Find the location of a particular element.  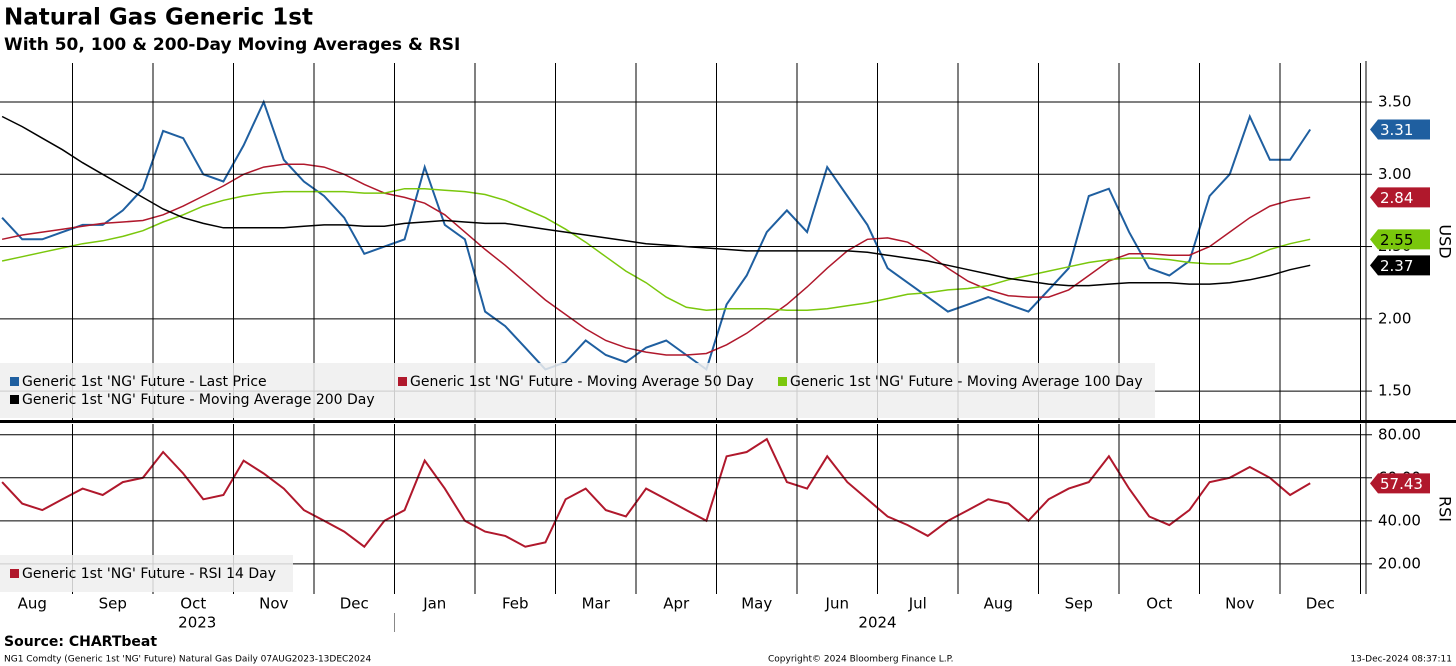

legend-label: Generic 1st 'NG' Future - Last Price is located at coordinates (144, 382).